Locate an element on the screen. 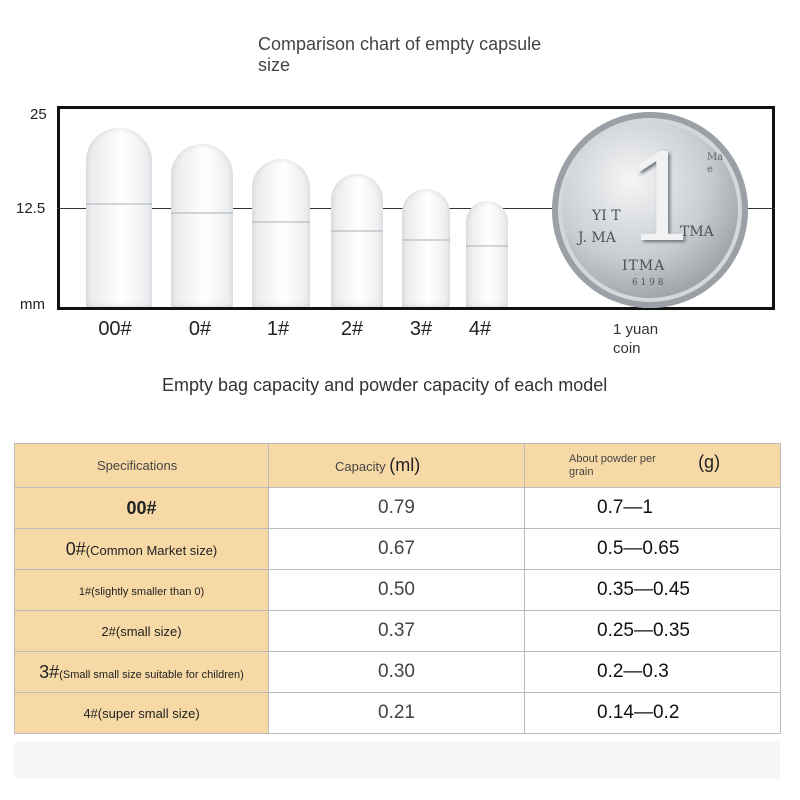 This screenshot has width=800, height=800. header-capacity: Capacity (ml) is located at coordinates (396, 465).